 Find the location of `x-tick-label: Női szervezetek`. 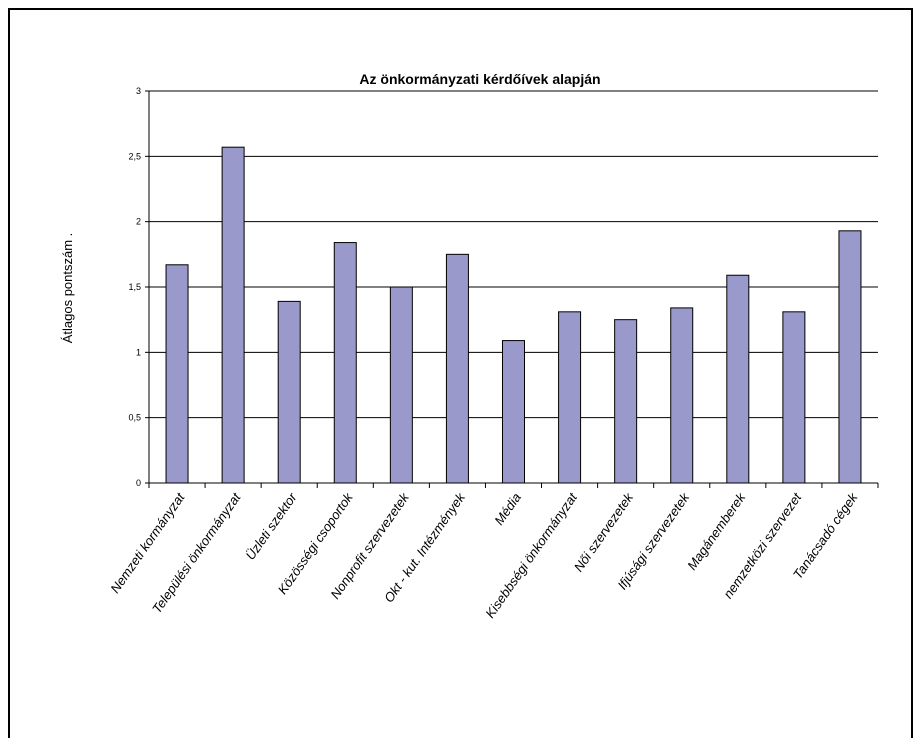

x-tick-label: Női szervezetek is located at coordinates (604, 532).